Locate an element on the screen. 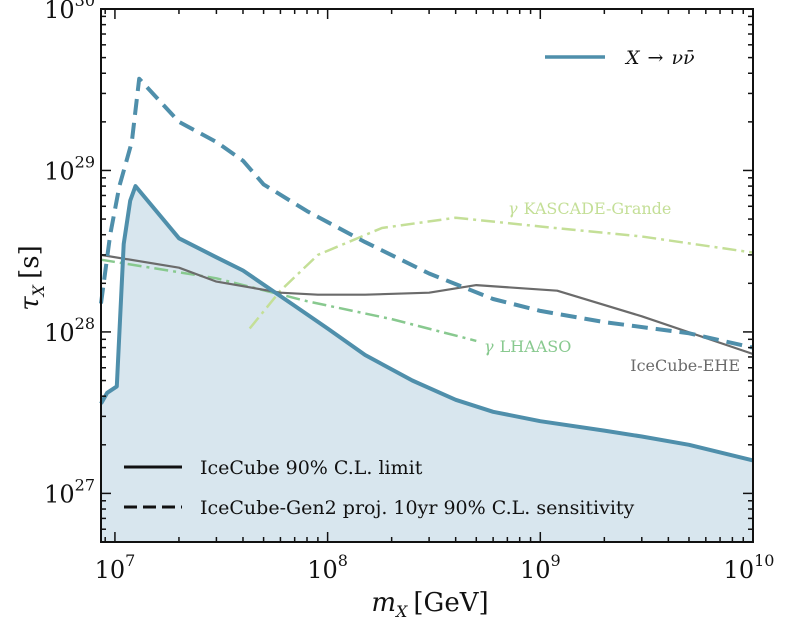  legend-solid-label: IceCube 90% C.L. limit is located at coordinates (311, 468).